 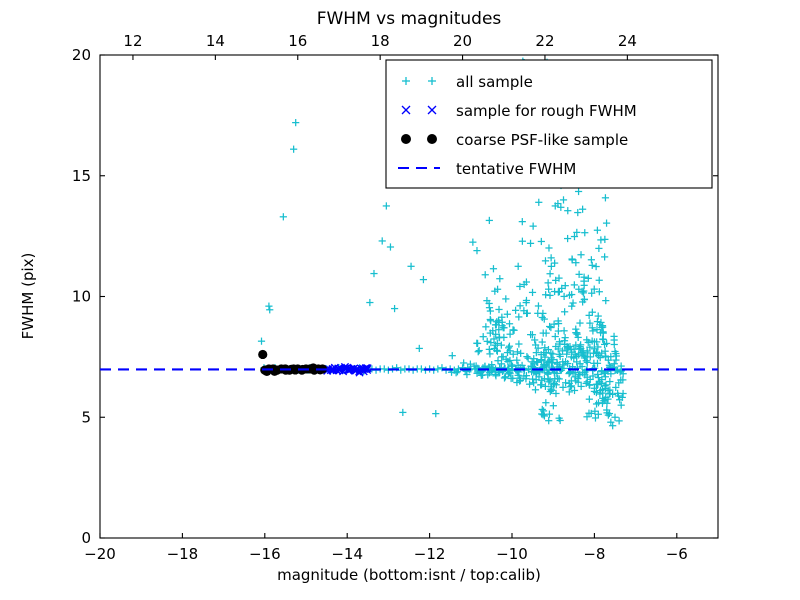 I want to click on y-tick-label: 10, so click(x=81, y=297).